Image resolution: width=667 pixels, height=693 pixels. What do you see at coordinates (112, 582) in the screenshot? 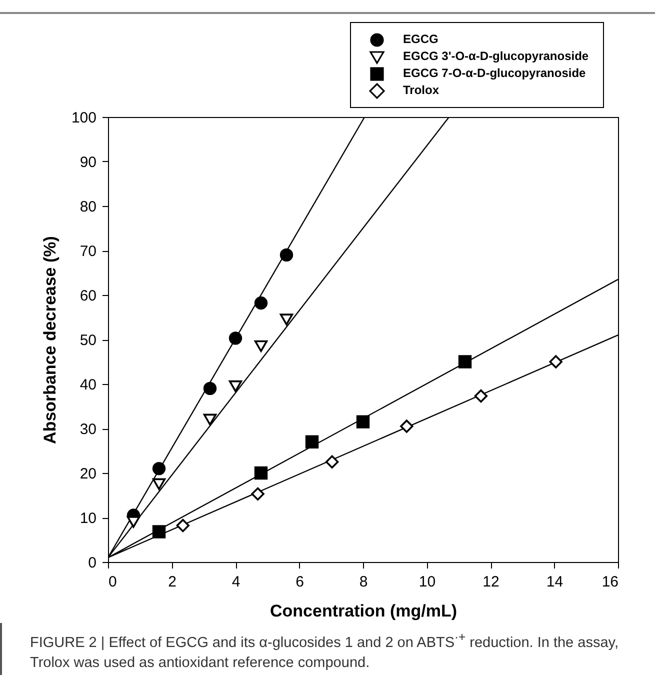
I see `x-tick-label: 0` at bounding box center [112, 582].